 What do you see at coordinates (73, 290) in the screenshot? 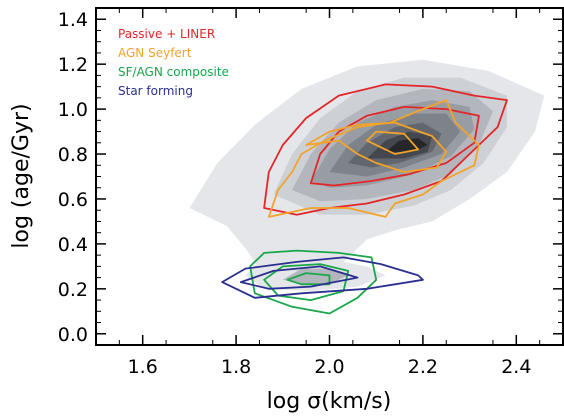
I see `y-tick-label: 0.2` at bounding box center [73, 290].